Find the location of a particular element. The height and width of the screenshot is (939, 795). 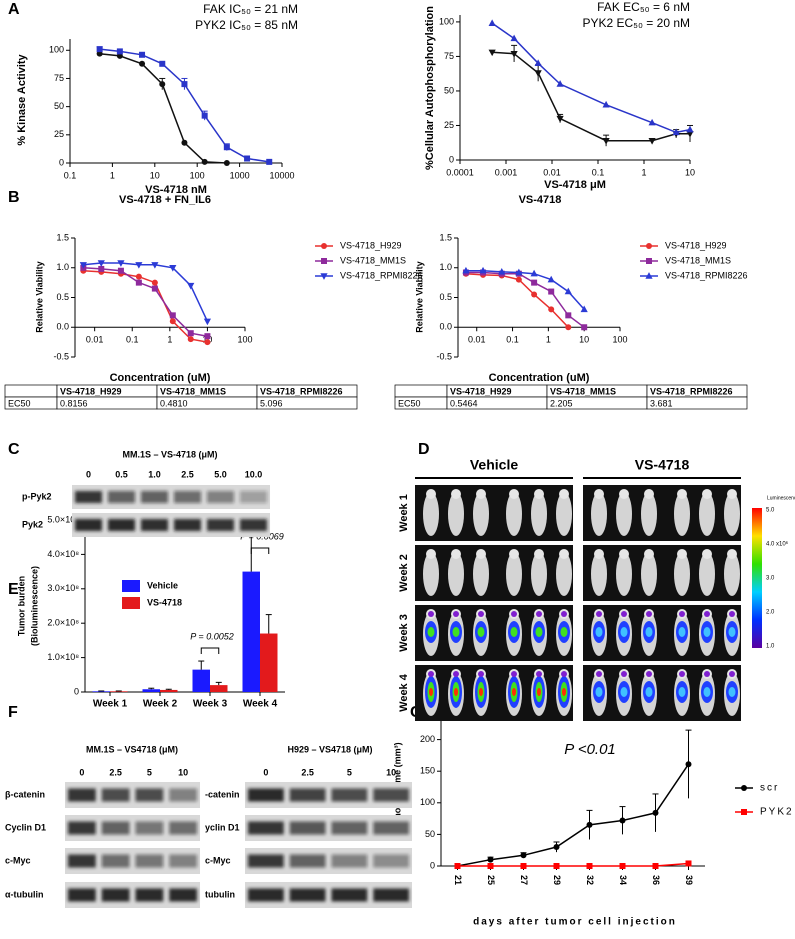

y-tick-label: 0 is located at coordinates (61, 162).